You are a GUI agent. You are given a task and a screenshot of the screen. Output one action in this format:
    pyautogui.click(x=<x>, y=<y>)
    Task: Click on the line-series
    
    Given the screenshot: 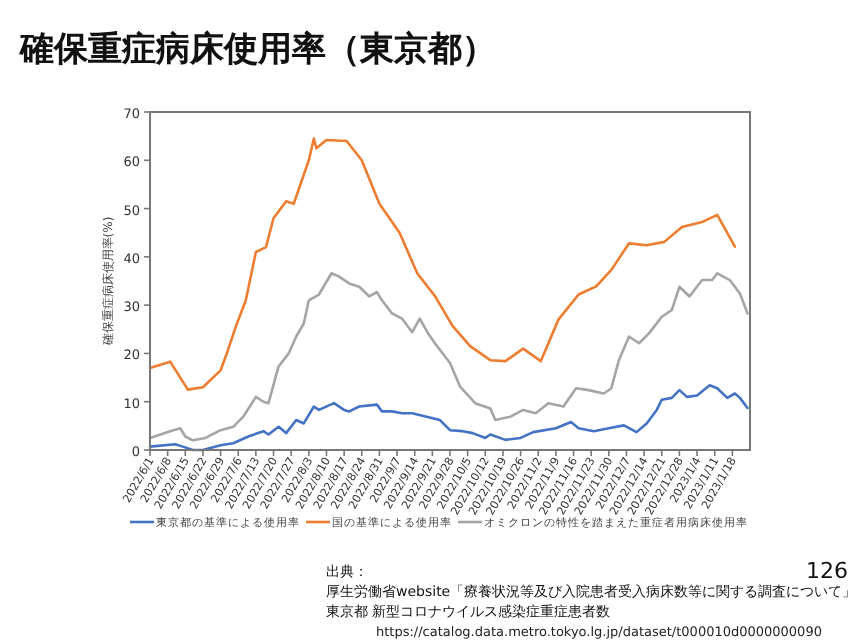 What is the action you would take?
    pyautogui.click(x=448, y=418)
    